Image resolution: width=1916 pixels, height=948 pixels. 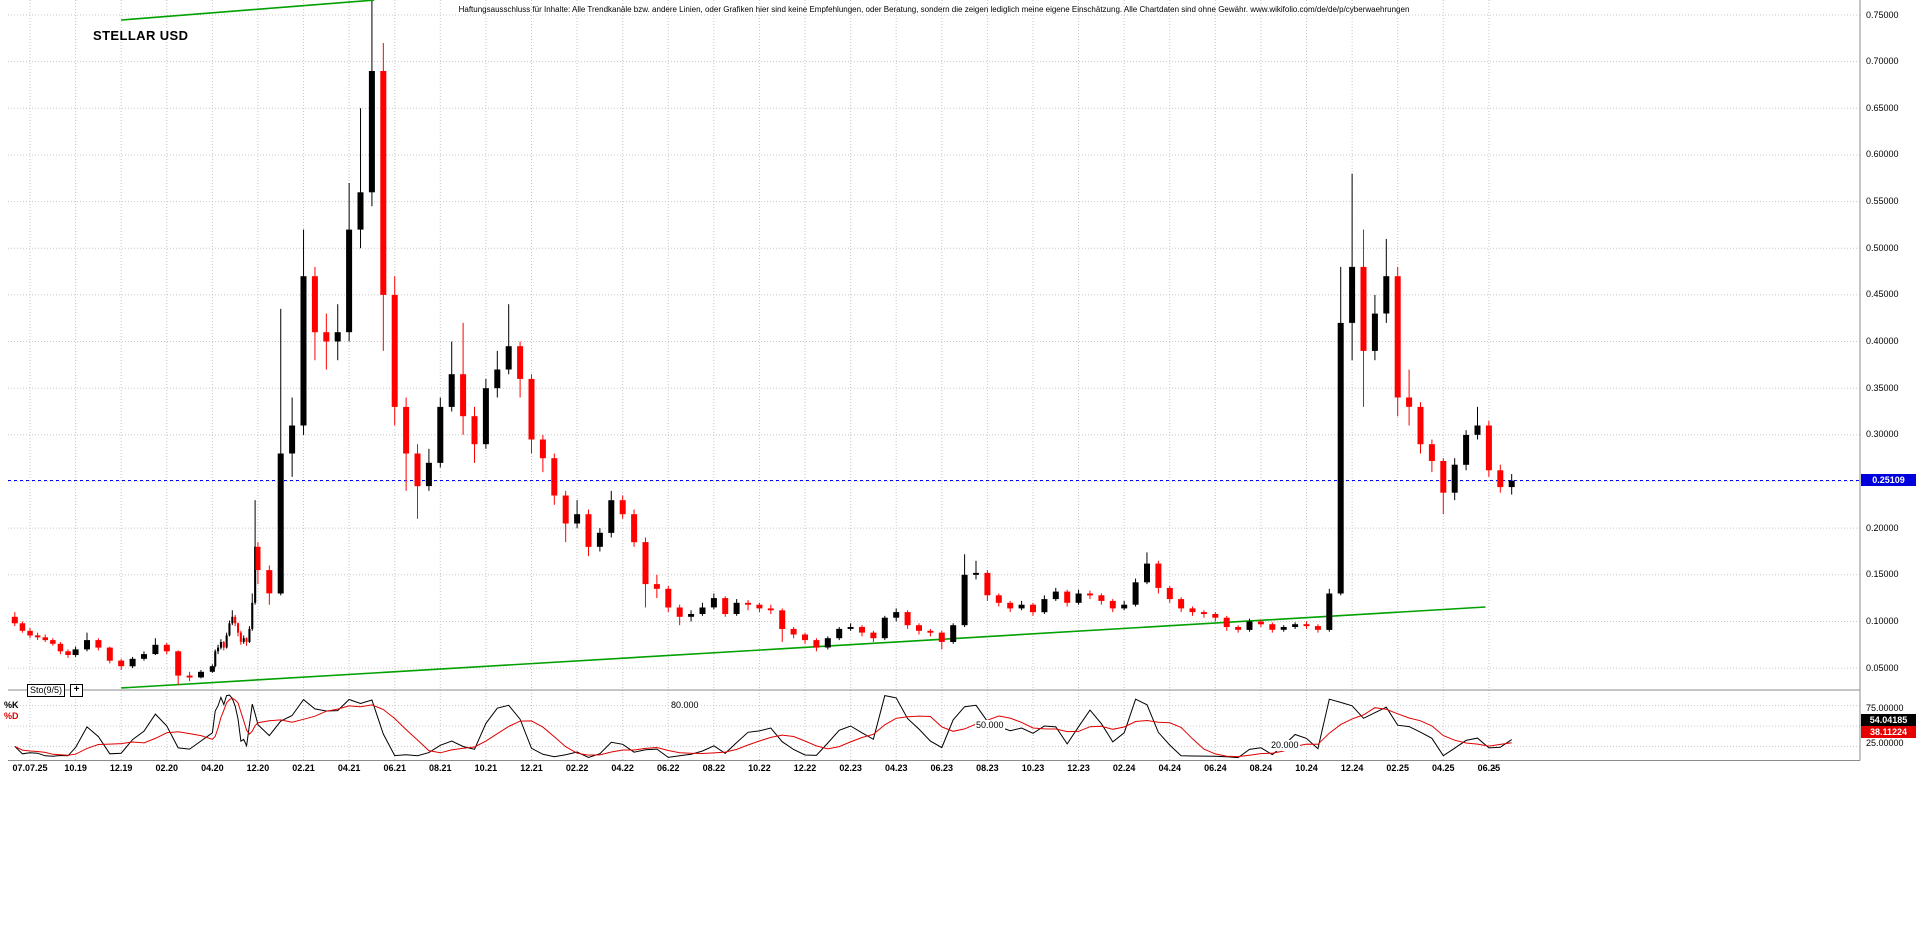 What do you see at coordinates (141, 35) in the screenshot?
I see `chart-title: STELLAR USD` at bounding box center [141, 35].